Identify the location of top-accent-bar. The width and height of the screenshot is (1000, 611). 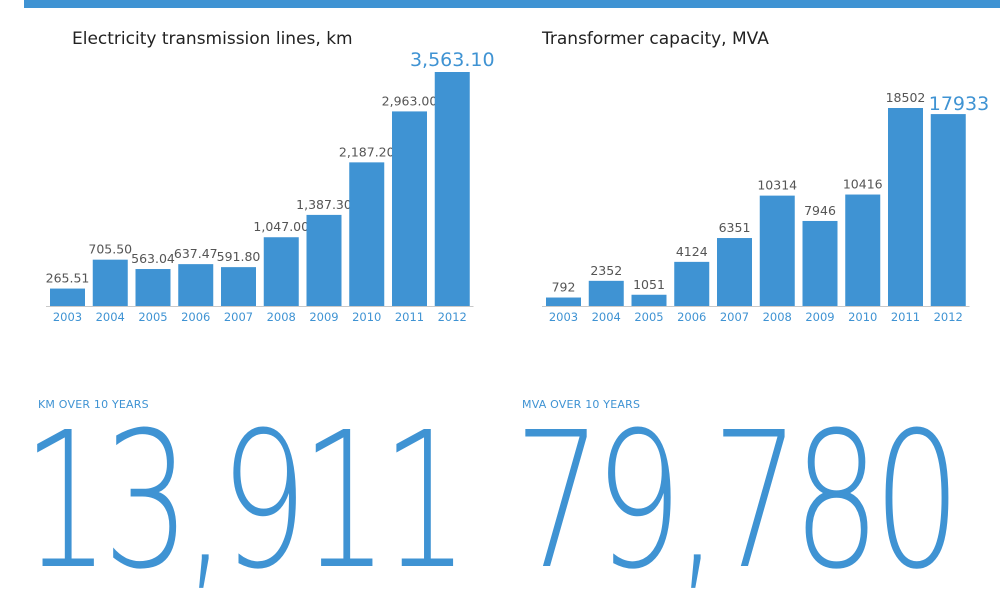
(512, 4).